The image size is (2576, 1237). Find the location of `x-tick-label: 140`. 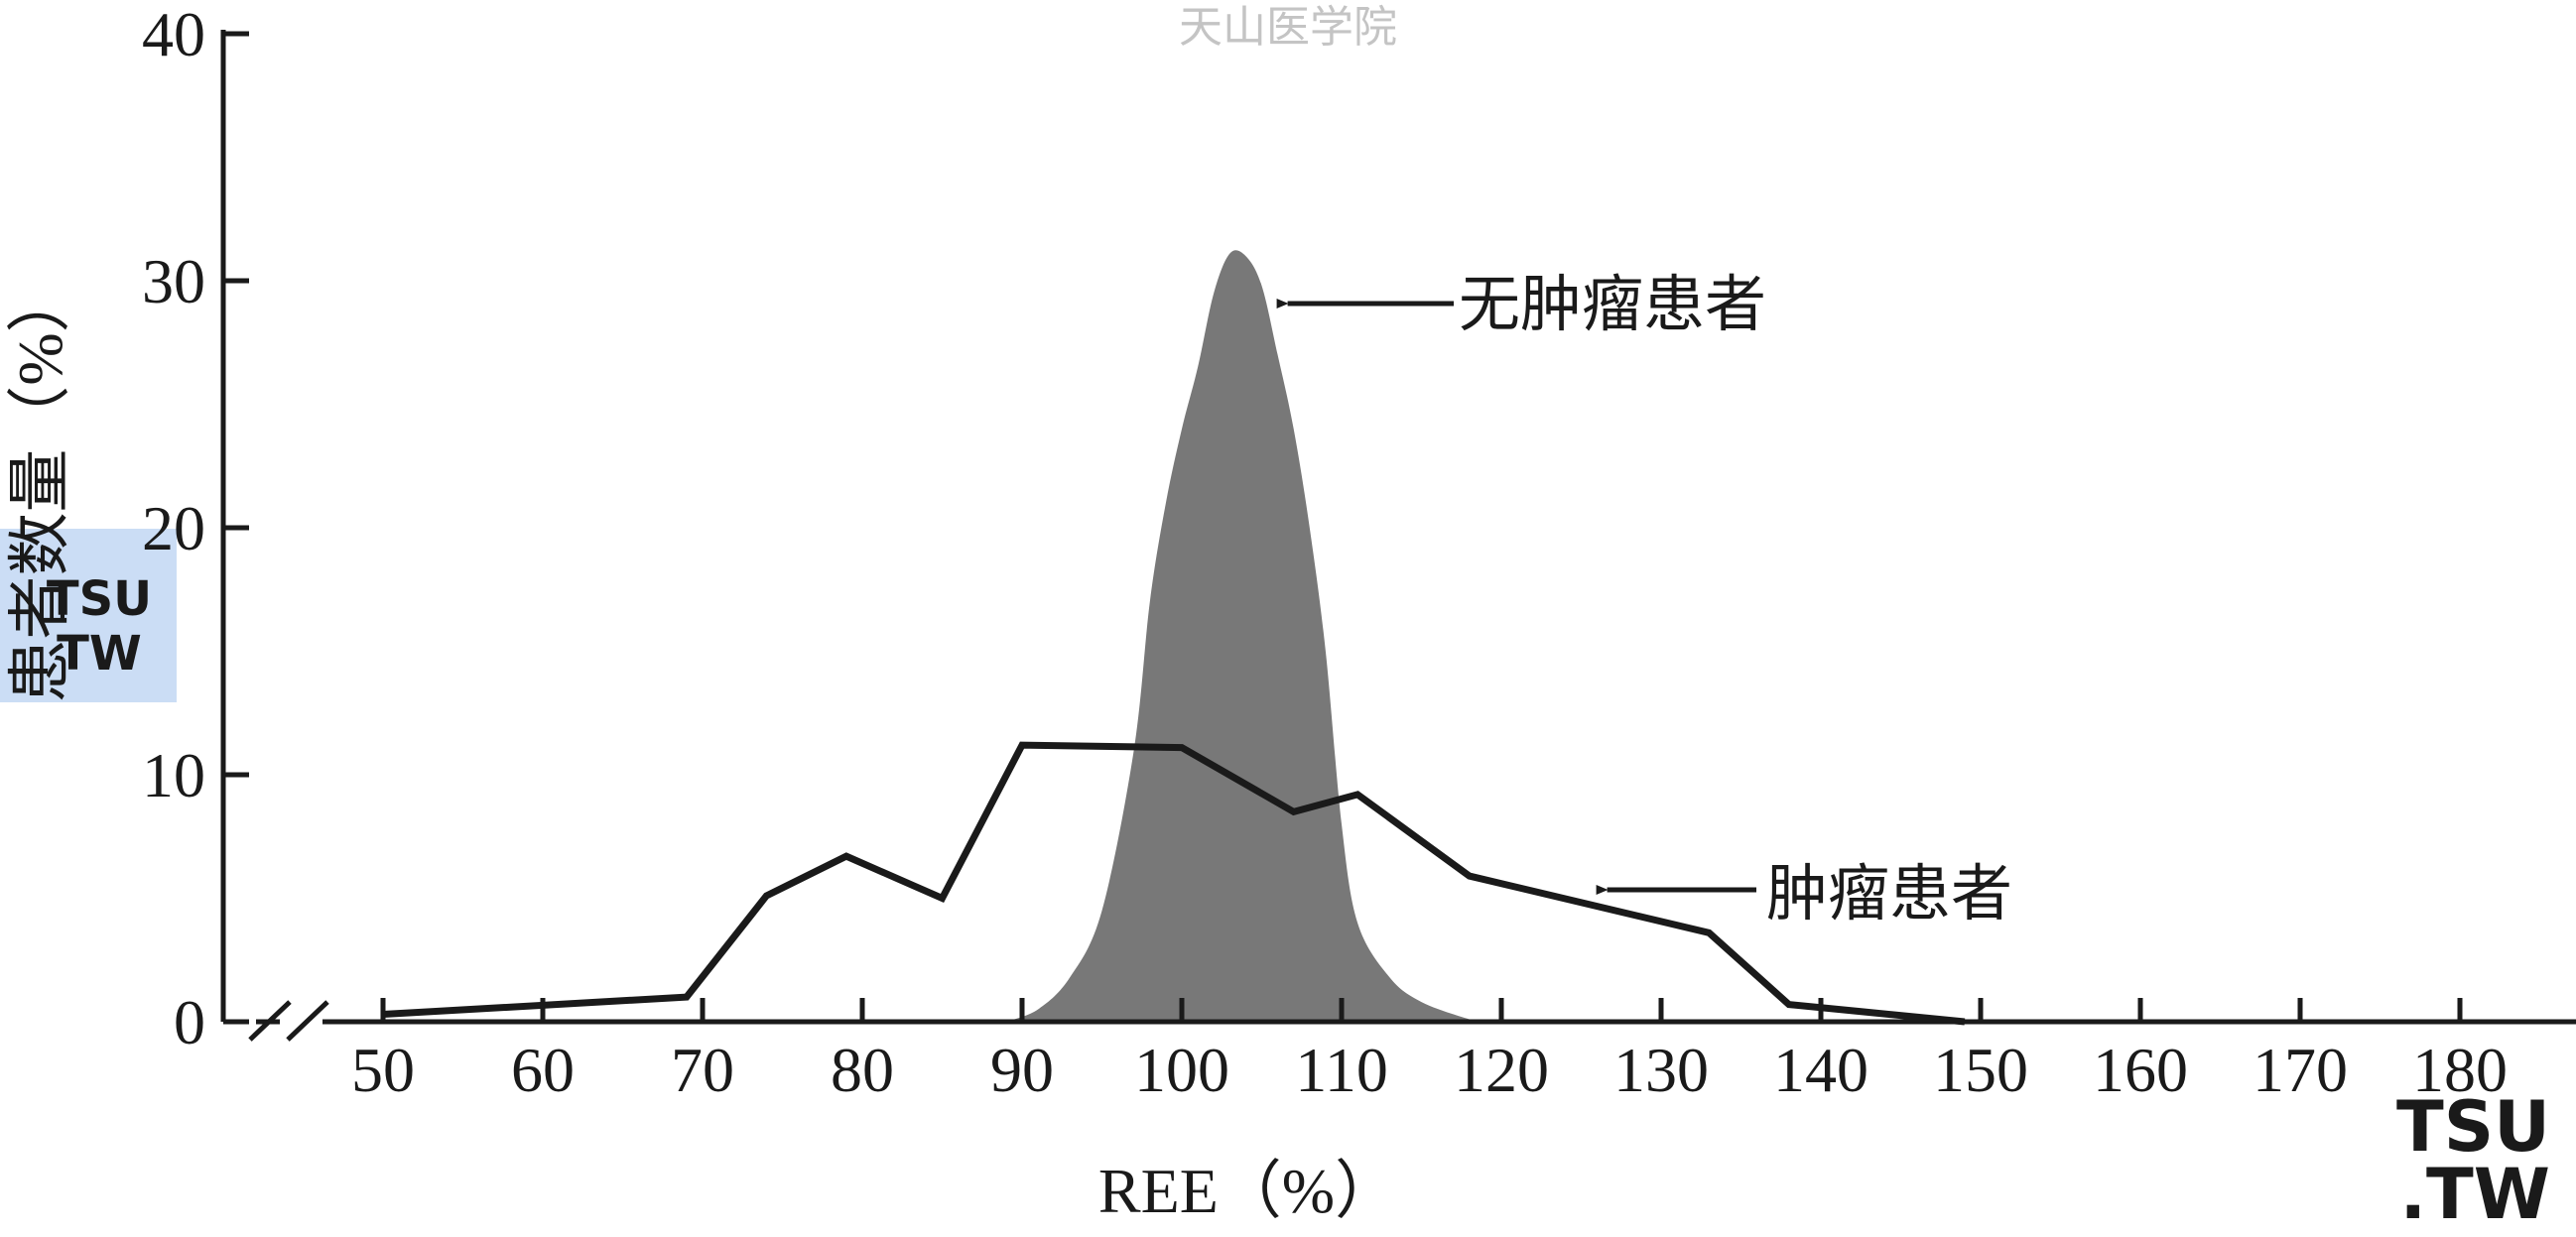

x-tick-label: 140 is located at coordinates (1821, 1070).